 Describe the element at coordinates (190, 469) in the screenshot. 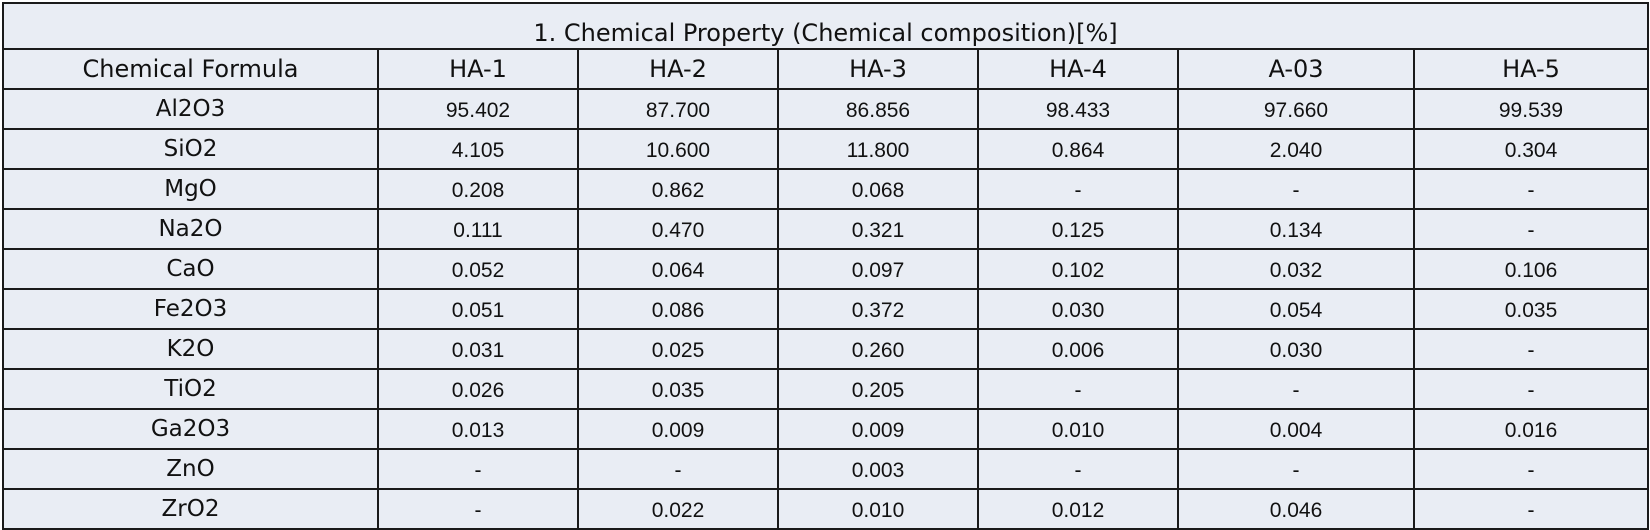

I see `formula-cell: ZnO` at that location.